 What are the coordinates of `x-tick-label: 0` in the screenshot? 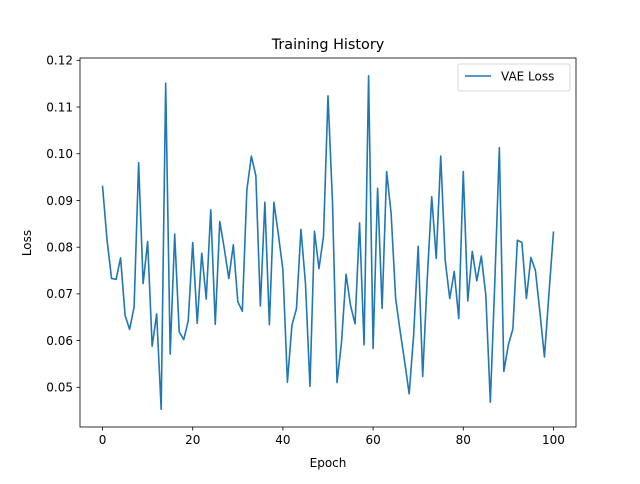 It's located at (103, 440).